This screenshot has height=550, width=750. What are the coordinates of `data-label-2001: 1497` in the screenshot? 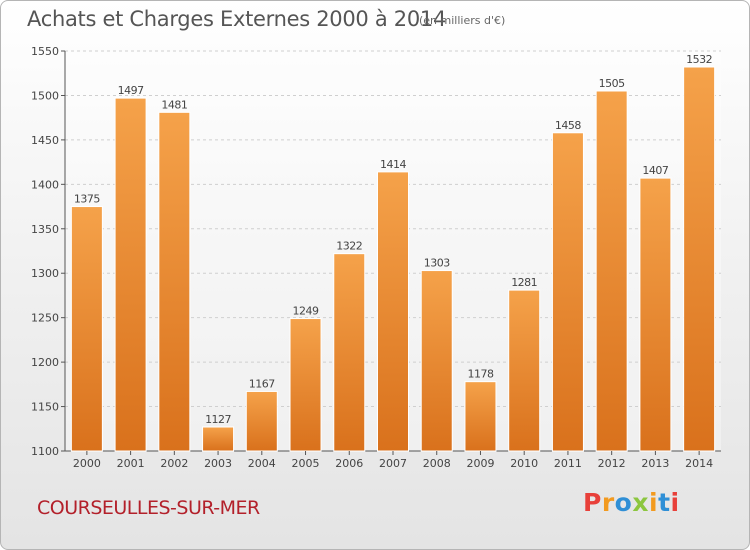 It's located at (131, 90).